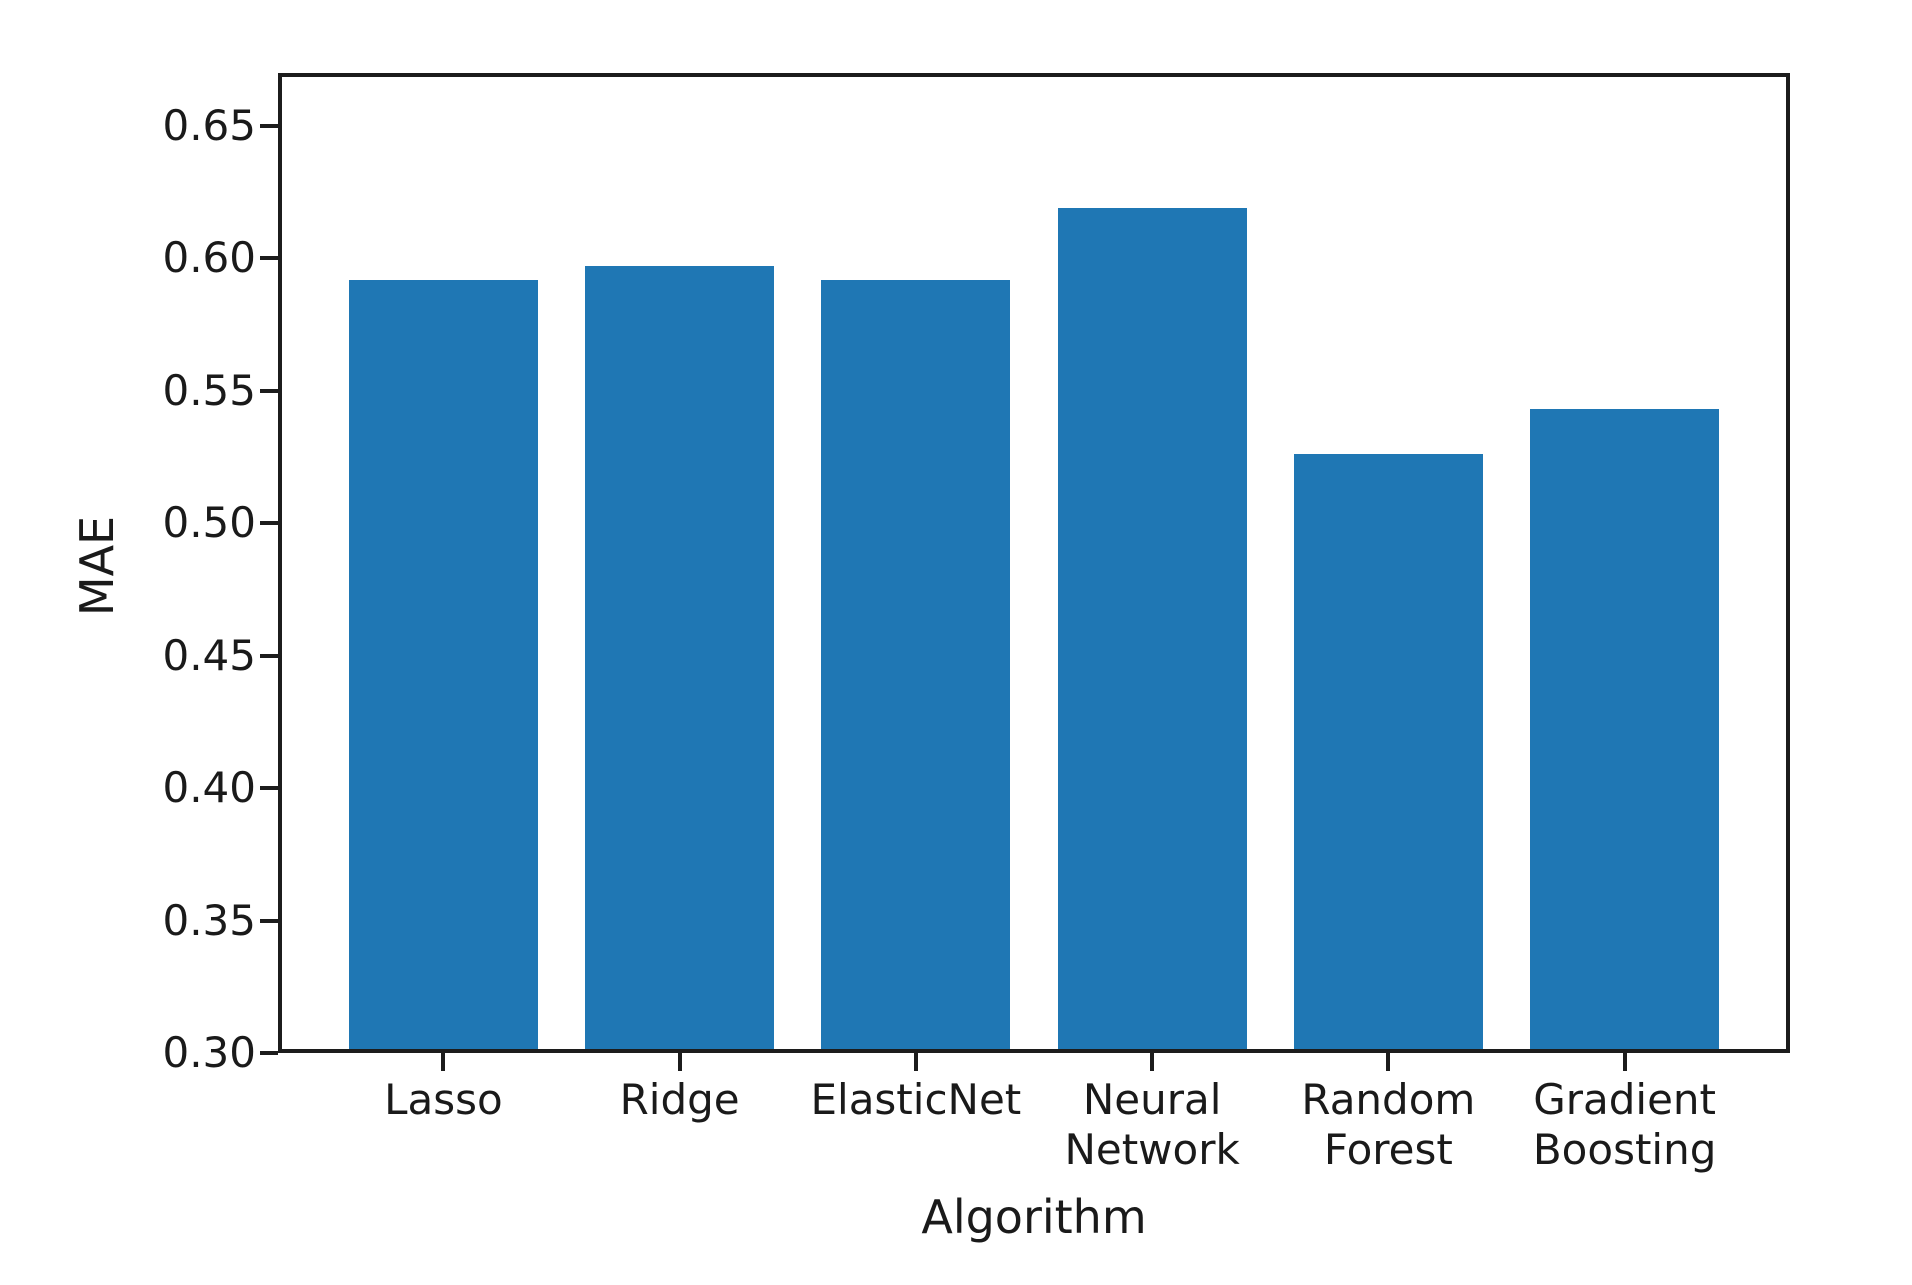 This screenshot has width=1912, height=1285. I want to click on y-tick-label: 0.50, so click(209, 523).